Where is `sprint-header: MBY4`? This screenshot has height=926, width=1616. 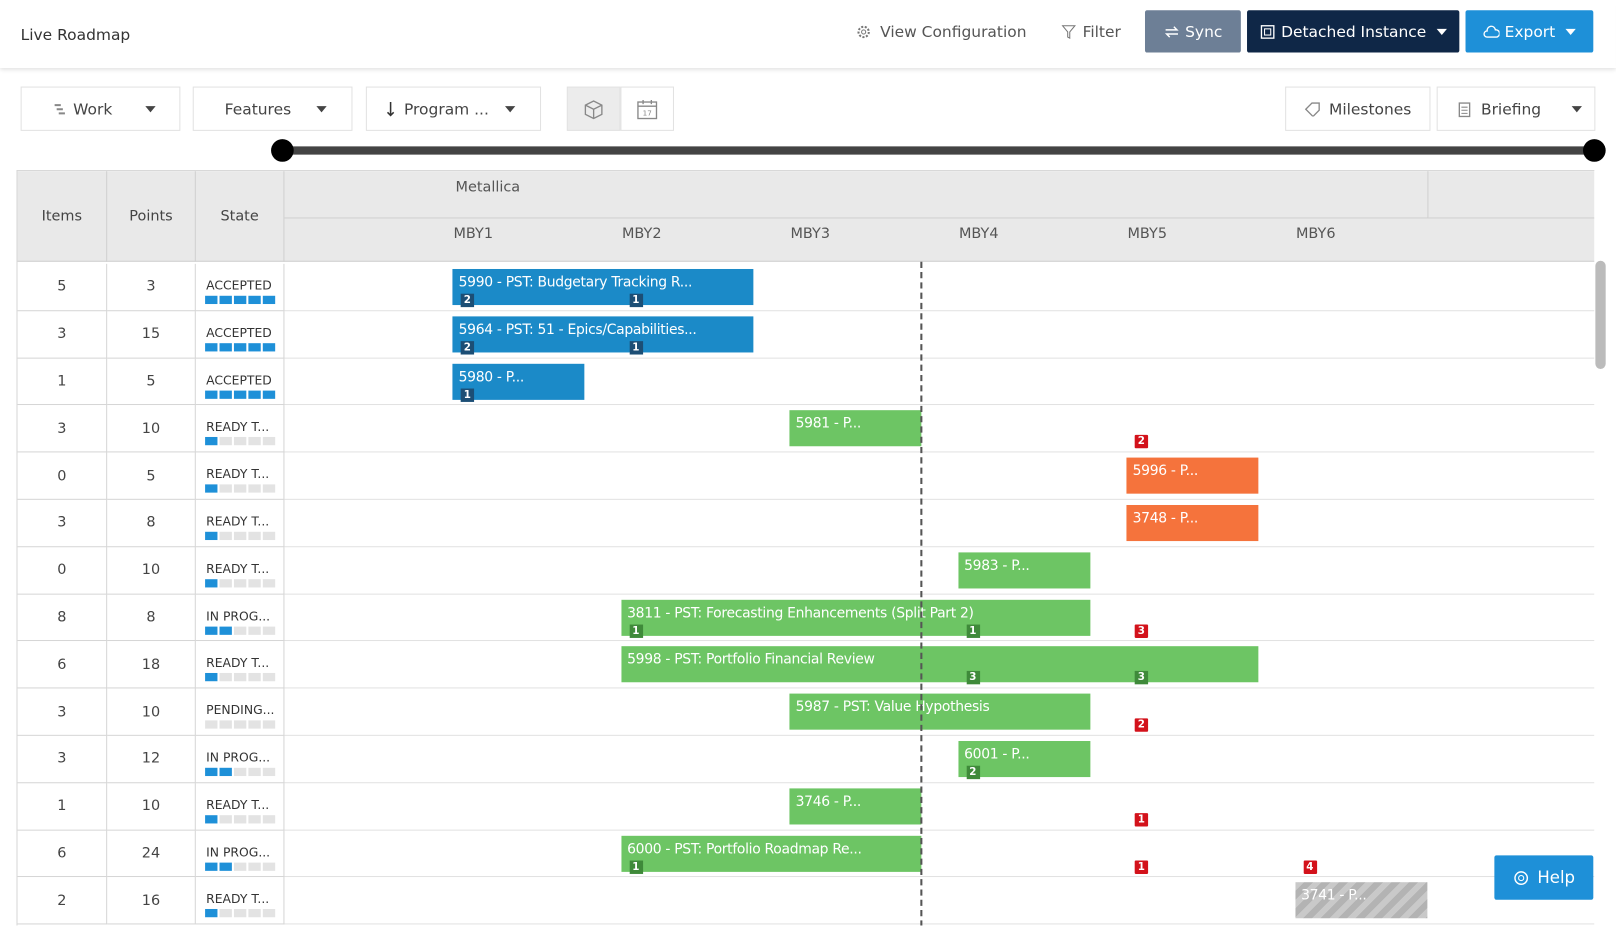 sprint-header: MBY4 is located at coordinates (978, 234).